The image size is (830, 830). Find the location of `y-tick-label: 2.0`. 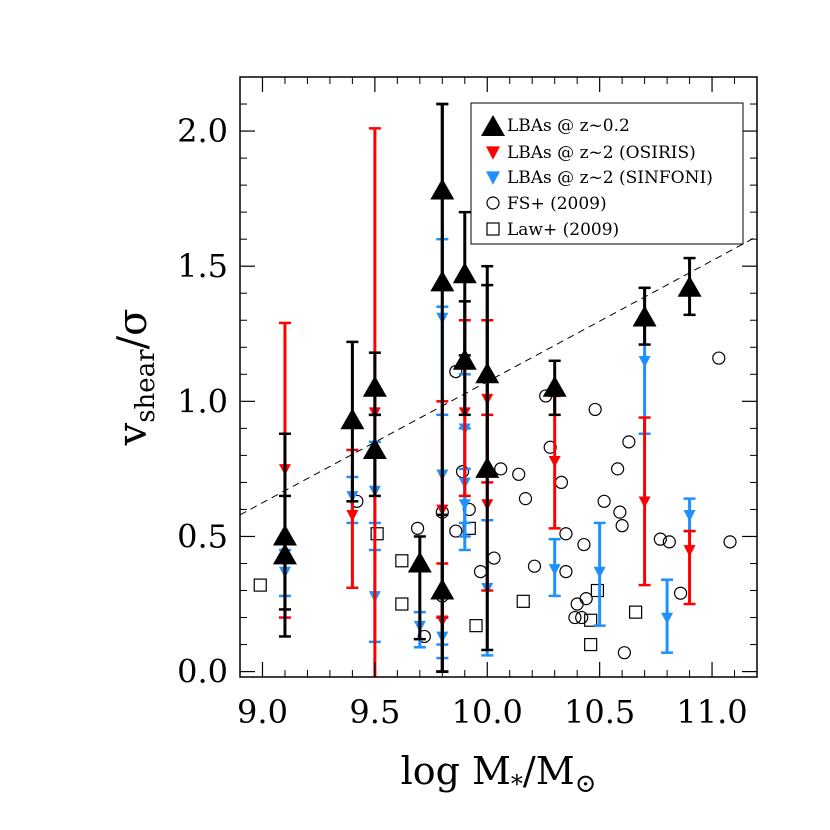

y-tick-label: 2.0 is located at coordinates (202, 131).